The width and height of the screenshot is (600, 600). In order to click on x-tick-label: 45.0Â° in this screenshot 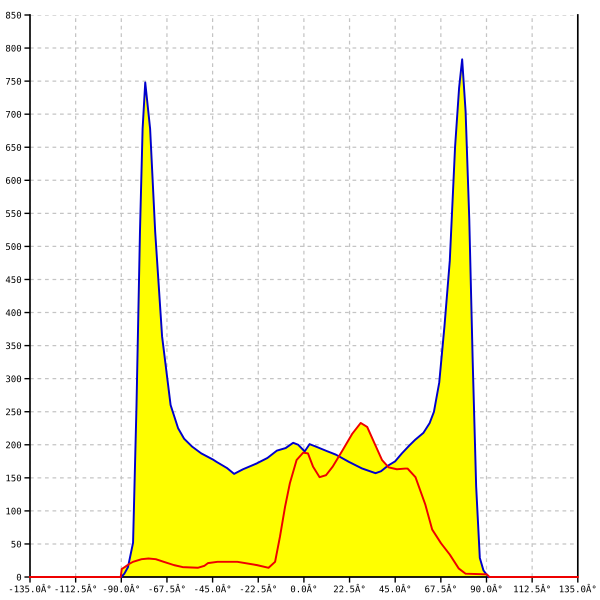, I will do `click(394, 588)`.